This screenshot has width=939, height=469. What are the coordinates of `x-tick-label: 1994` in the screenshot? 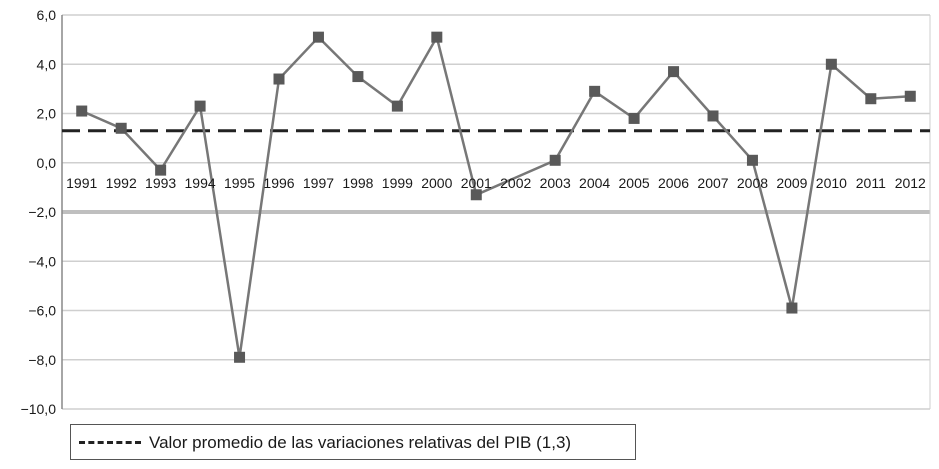 It's located at (200, 183).